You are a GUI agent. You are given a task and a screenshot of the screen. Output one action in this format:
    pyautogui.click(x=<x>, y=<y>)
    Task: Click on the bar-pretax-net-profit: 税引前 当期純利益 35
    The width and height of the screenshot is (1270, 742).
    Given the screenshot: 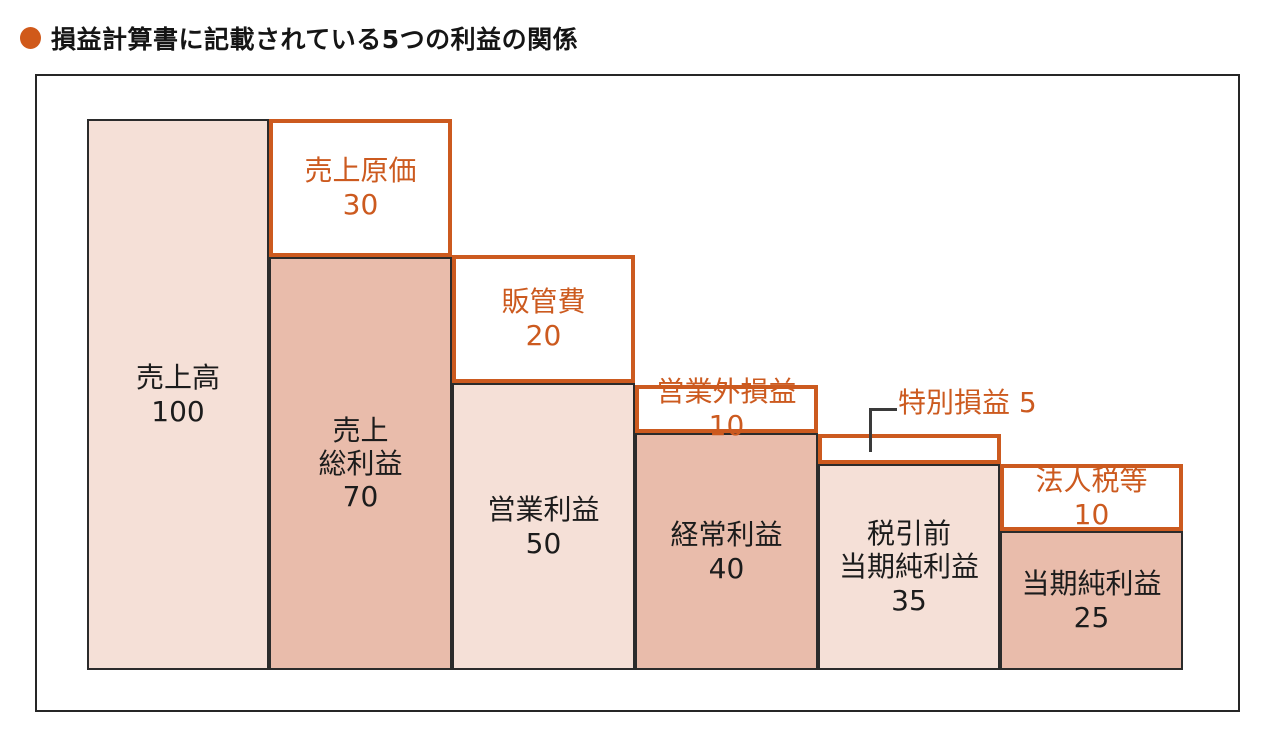 What is the action you would take?
    pyautogui.click(x=909, y=567)
    